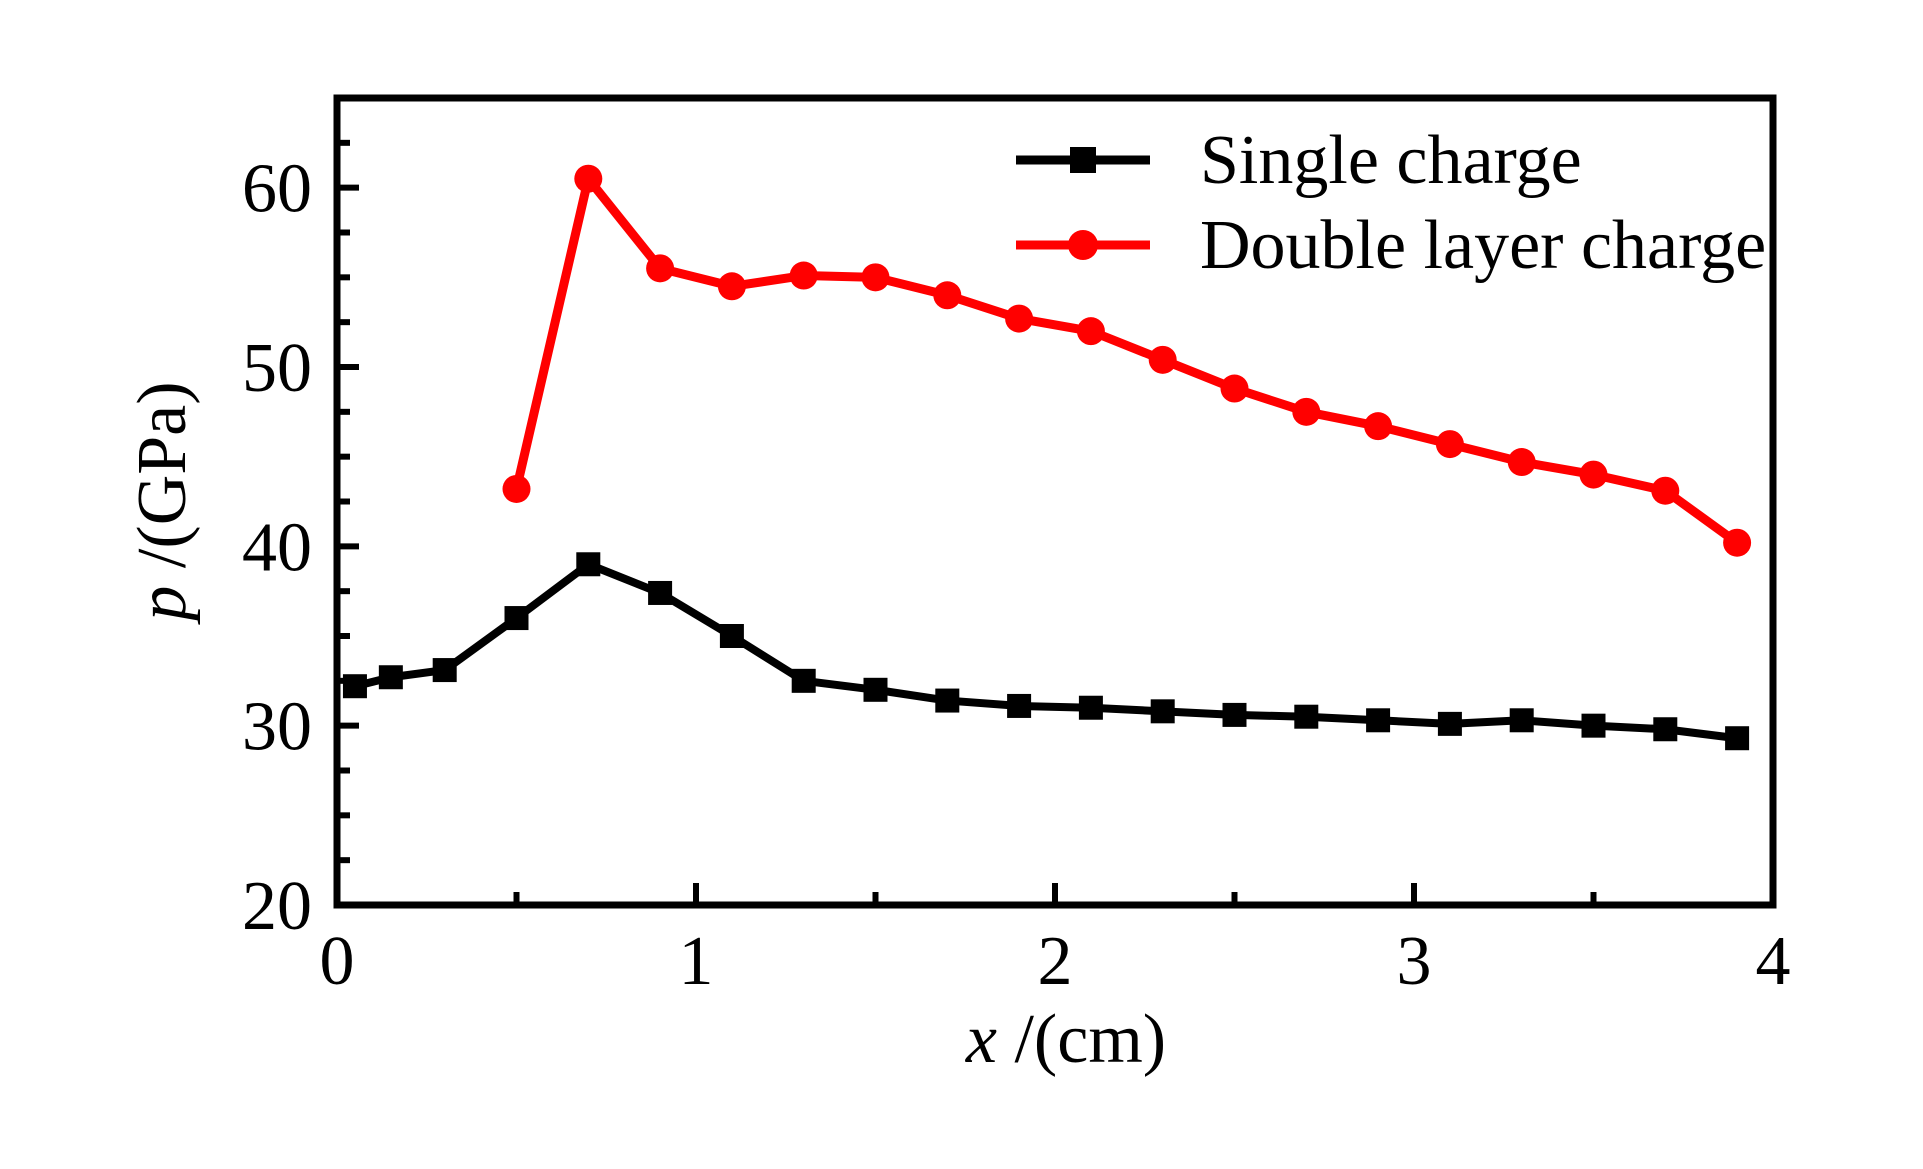 The image size is (1923, 1169). What do you see at coordinates (277, 547) in the screenshot?
I see `y-tick-label: 40` at bounding box center [277, 547].